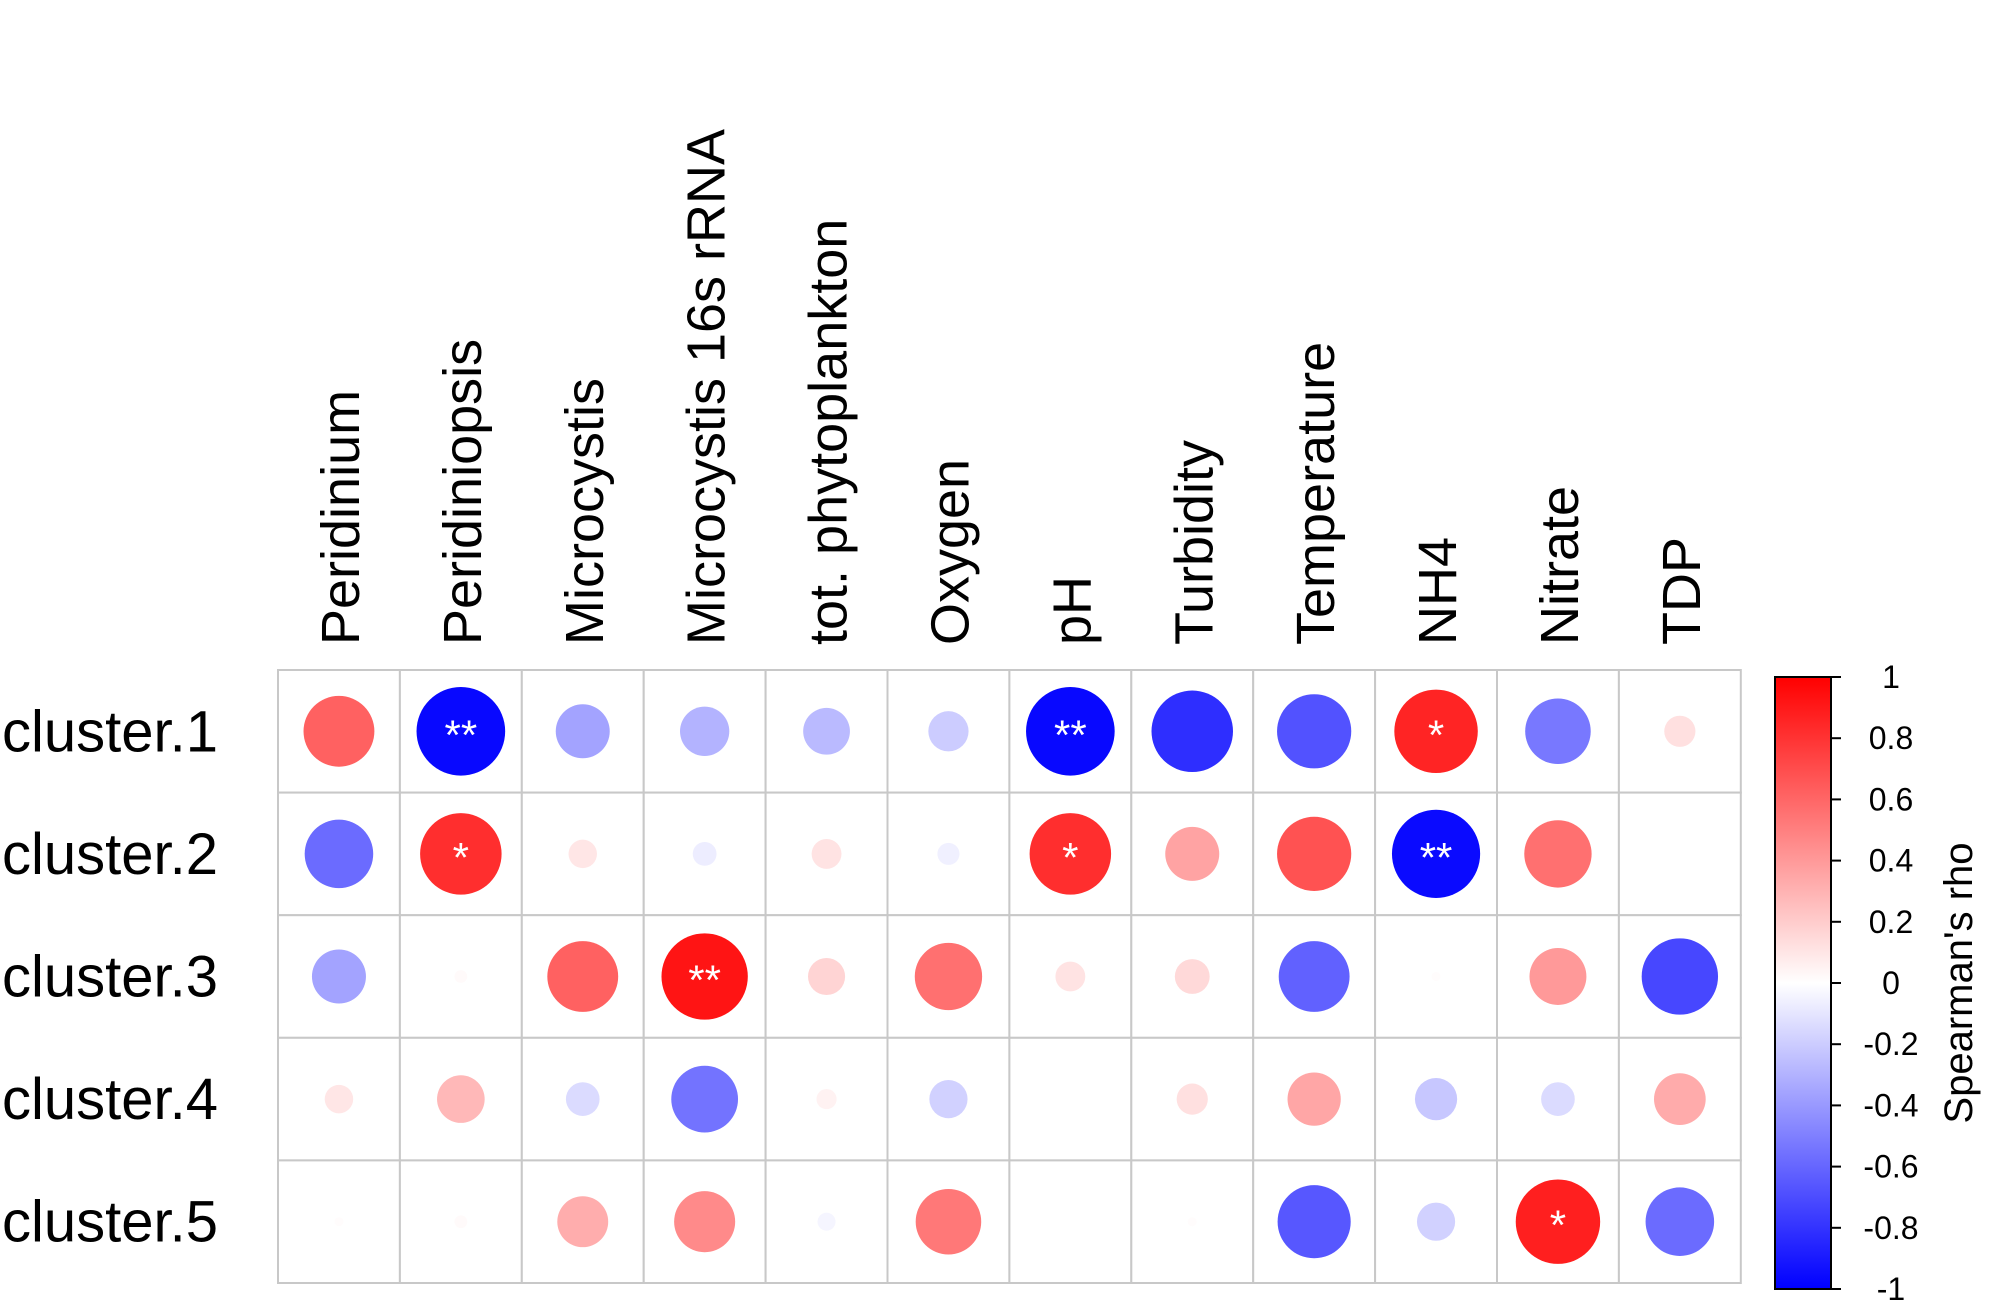 This screenshot has width=1996, height=1310. Describe the element at coordinates (582, 1099) in the screenshot. I see `correlation-circle-cluster-4-microcystis` at that location.